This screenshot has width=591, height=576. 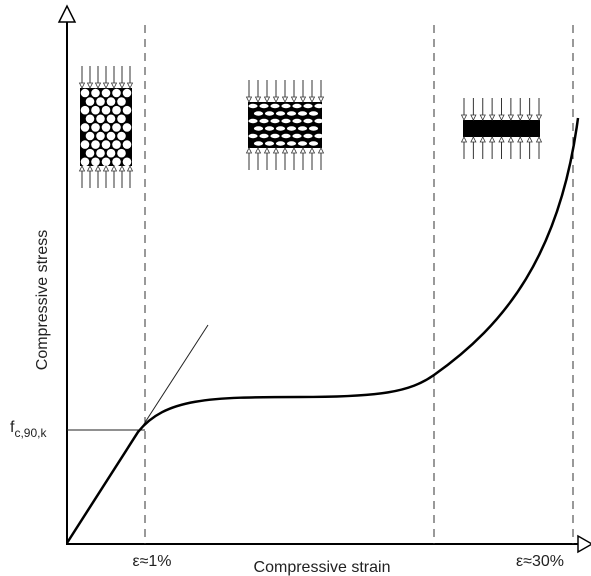 What do you see at coordinates (540, 561) in the screenshot?
I see `strain-mark: ε≈30%` at bounding box center [540, 561].